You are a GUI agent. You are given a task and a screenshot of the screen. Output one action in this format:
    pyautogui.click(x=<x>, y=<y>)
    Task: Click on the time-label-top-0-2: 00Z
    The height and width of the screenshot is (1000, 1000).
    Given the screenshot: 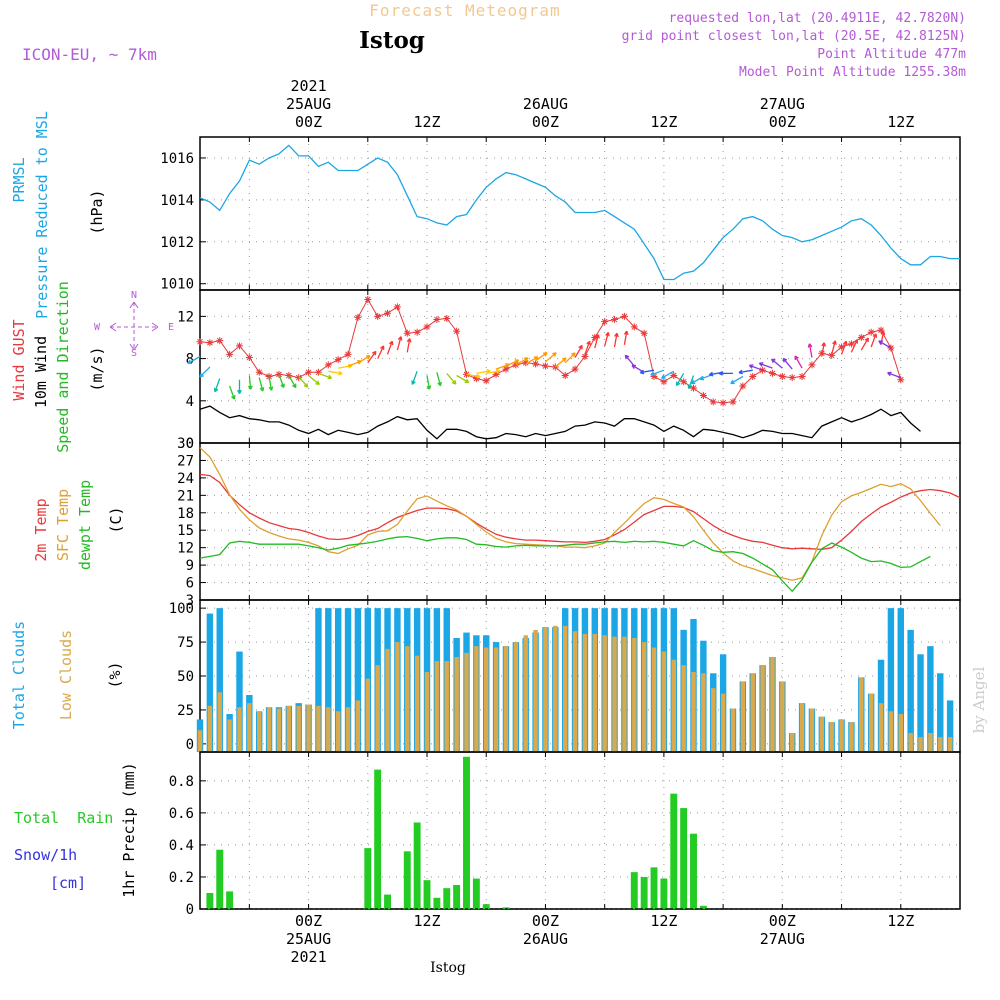 What is the action you would take?
    pyautogui.click(x=308, y=122)
    